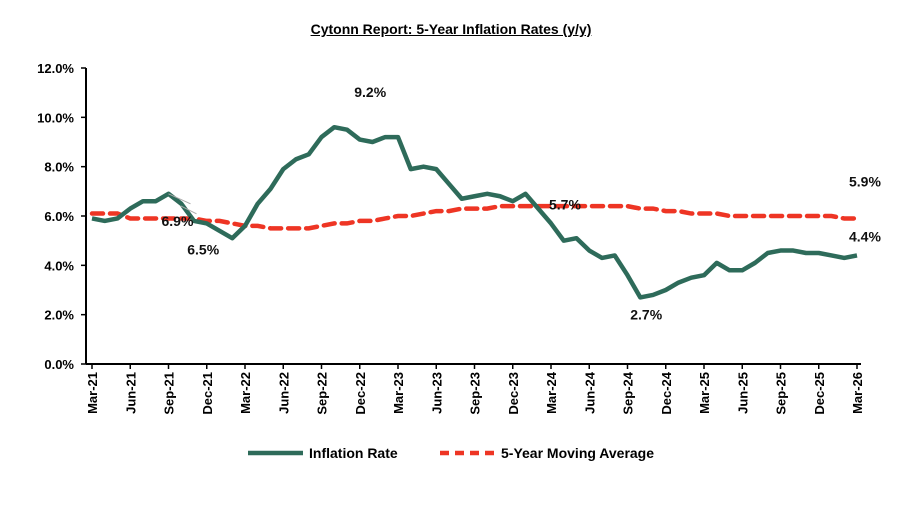 The height and width of the screenshot is (508, 902). What do you see at coordinates (436, 393) in the screenshot?
I see `x-tick-label: Jun-23` at bounding box center [436, 393].